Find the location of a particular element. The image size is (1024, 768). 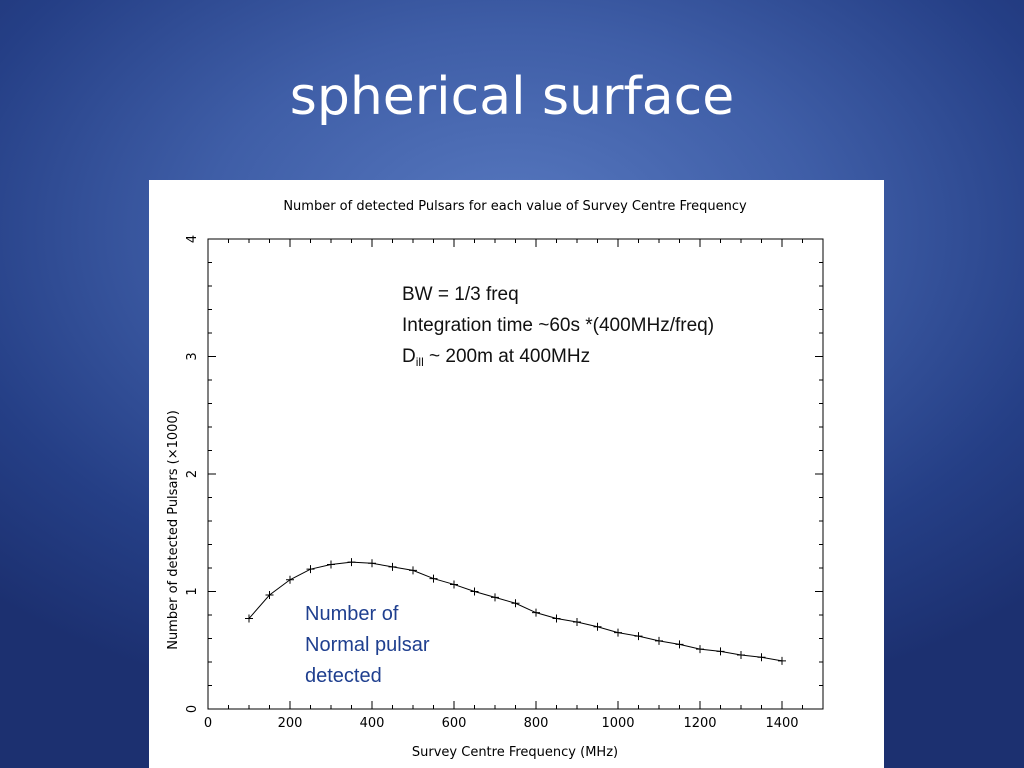

y-tick-label: 4 is located at coordinates (192, 239).